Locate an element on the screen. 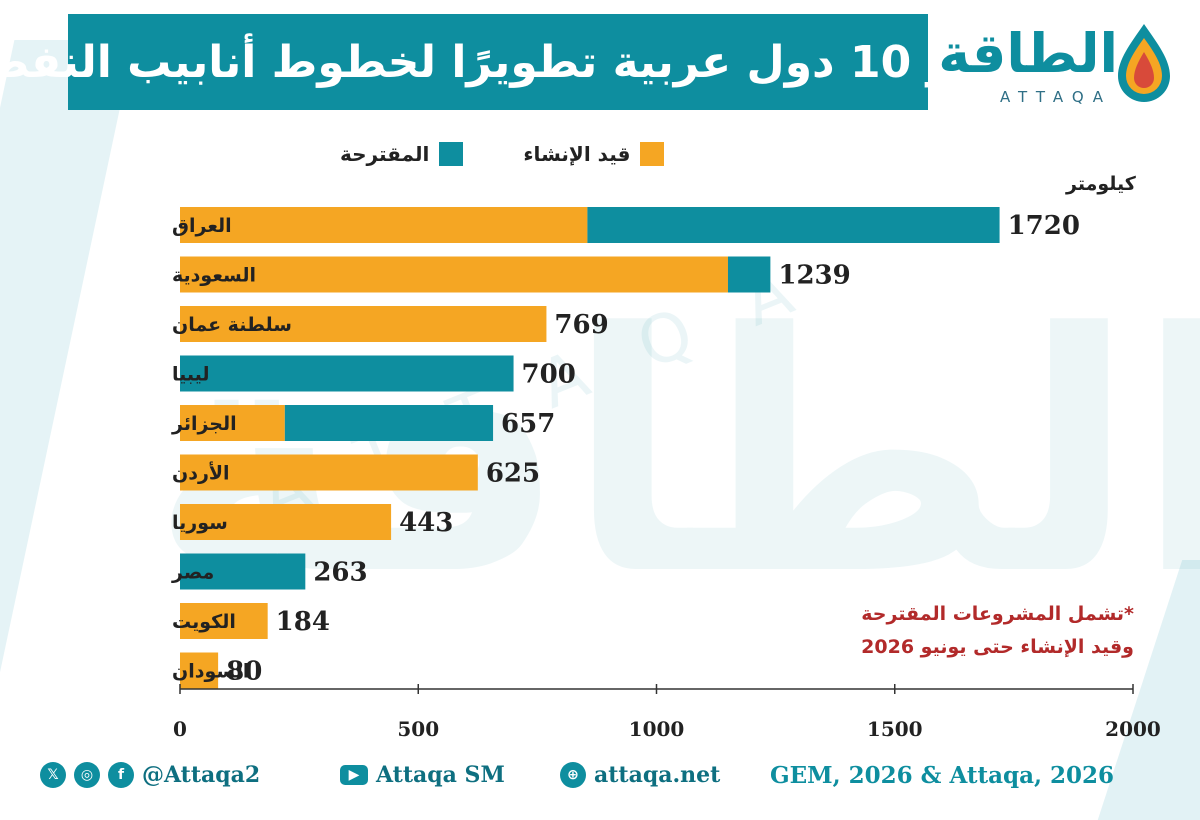 The height and width of the screenshot is (820, 1200). facebook-icon: f is located at coordinates (121, 775).